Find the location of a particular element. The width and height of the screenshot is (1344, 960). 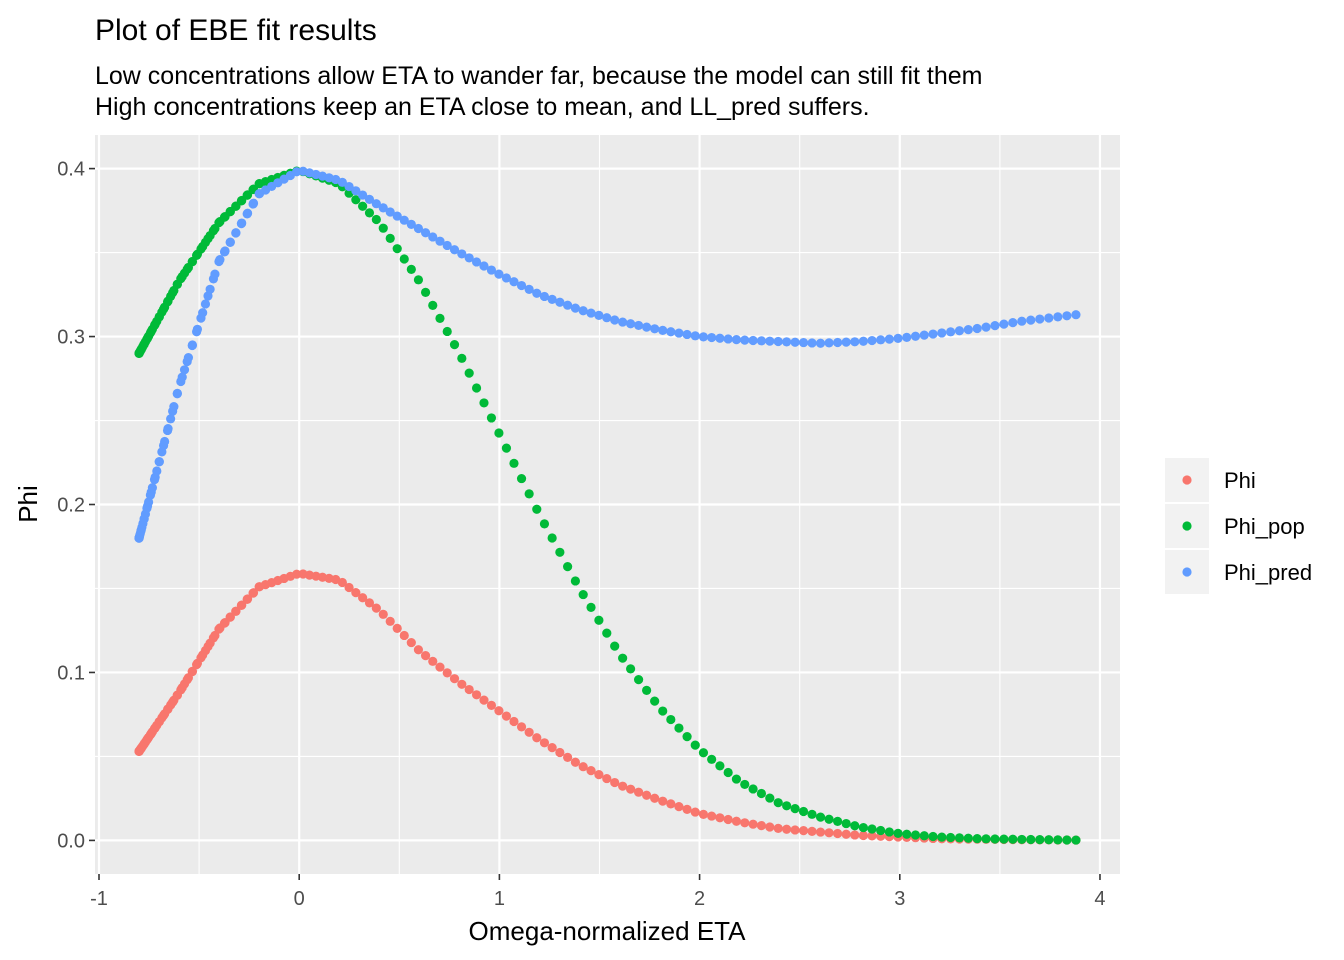

y-tick-label: 0.3 is located at coordinates (71, 338).